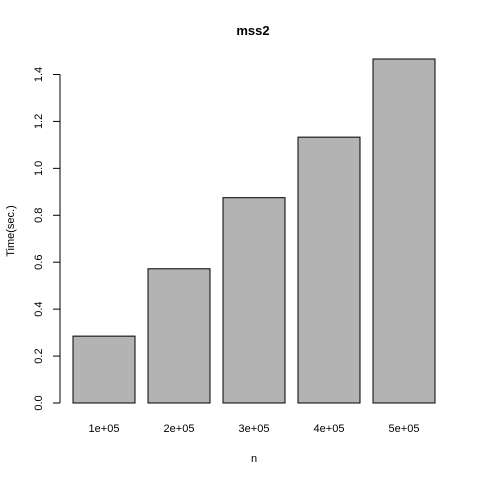 The width and height of the screenshot is (480, 480). I want to click on bar-1e+05, so click(104, 369).